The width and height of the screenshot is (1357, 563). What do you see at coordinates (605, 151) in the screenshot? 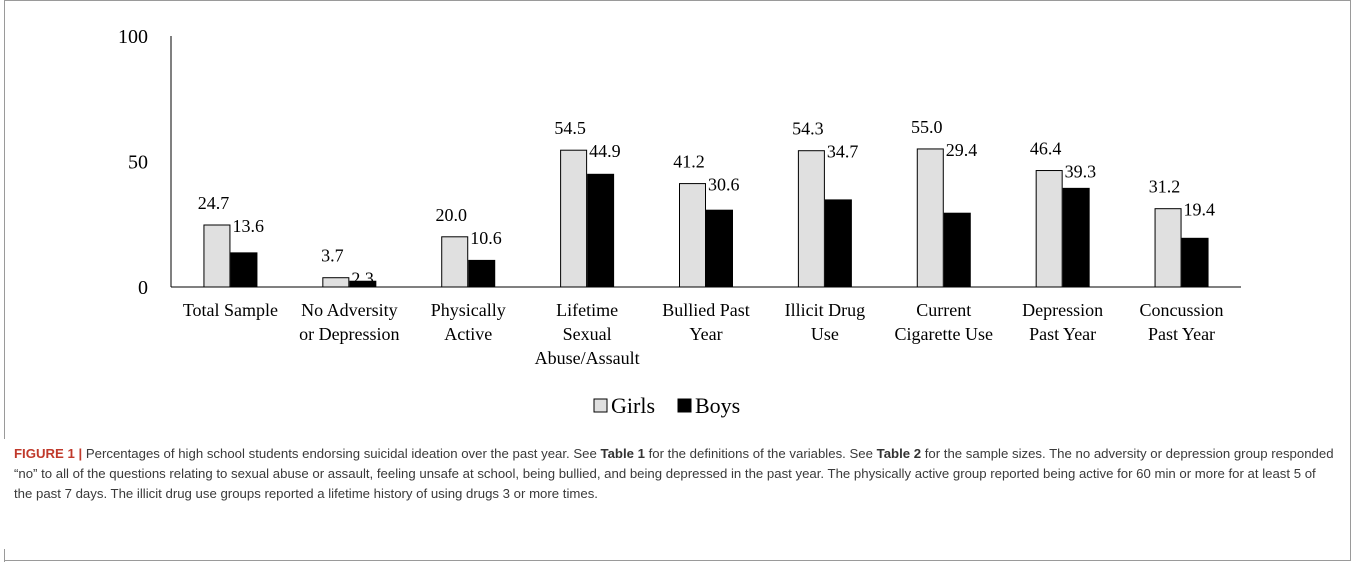
I see `boys-value-label: 44.9` at bounding box center [605, 151].